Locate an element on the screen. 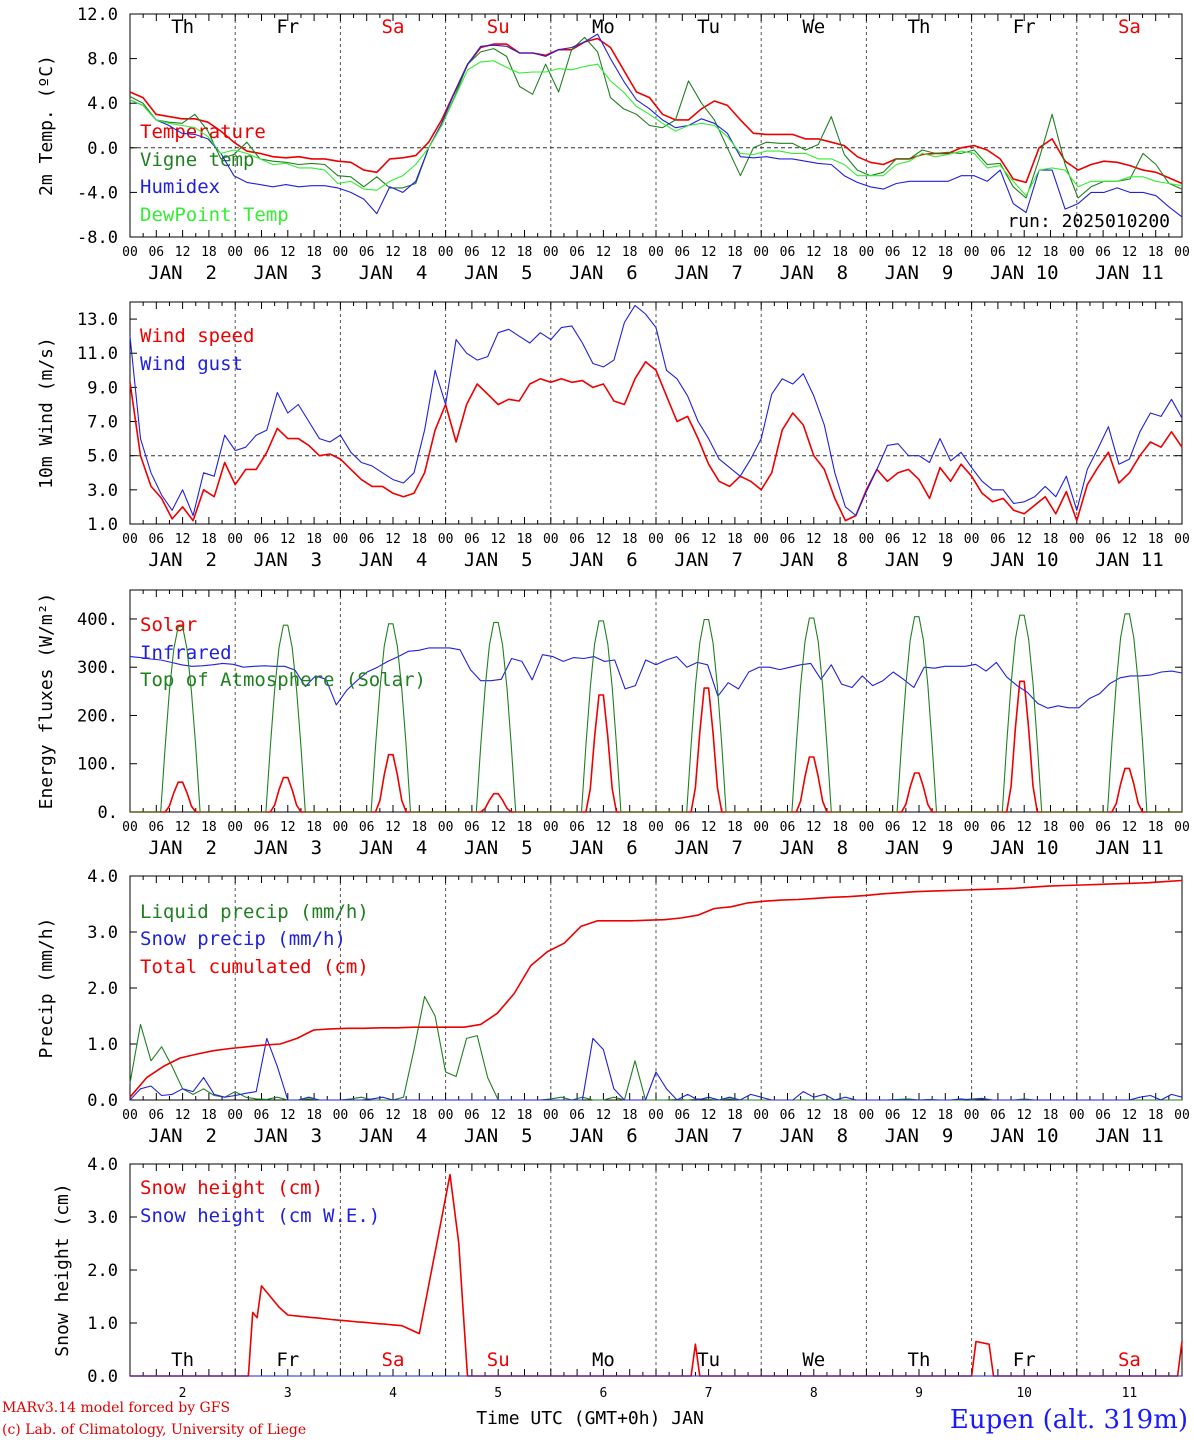  date-label: JAN 3 is located at coordinates (287, 560).